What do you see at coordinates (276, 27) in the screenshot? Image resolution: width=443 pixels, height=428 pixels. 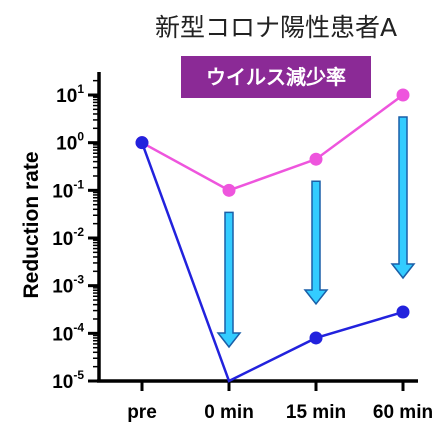 I see `chart-title: 新型コロナ陽性患者A` at bounding box center [276, 27].